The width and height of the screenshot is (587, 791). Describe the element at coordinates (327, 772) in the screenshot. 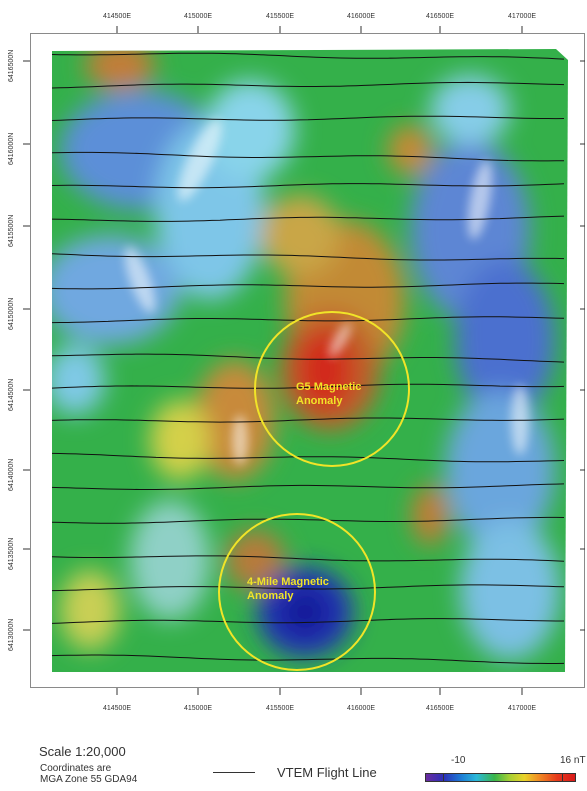

I see `flight-line-legend-label: VTEM Flight Line` at that location.